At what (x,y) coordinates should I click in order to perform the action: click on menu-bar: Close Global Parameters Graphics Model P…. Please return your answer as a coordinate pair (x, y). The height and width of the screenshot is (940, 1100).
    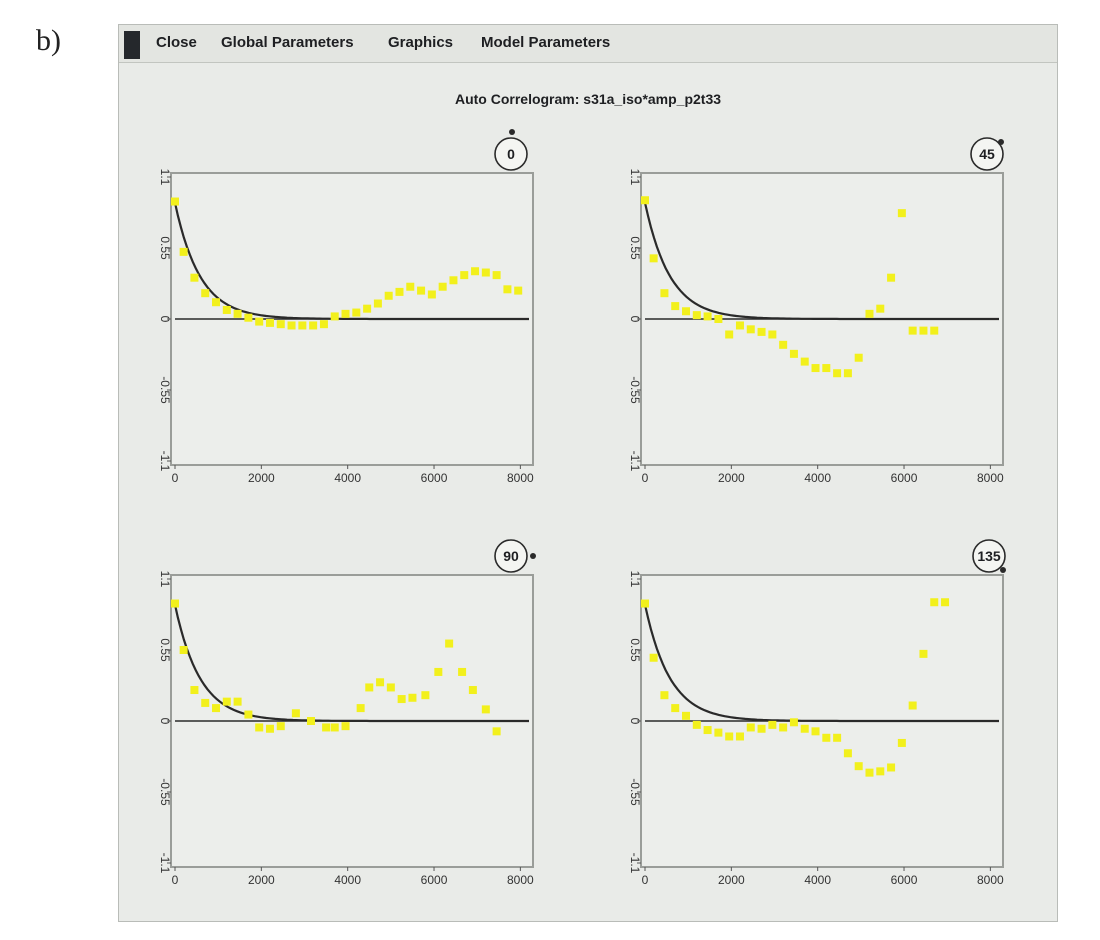
    Looking at the image, I should click on (588, 44).